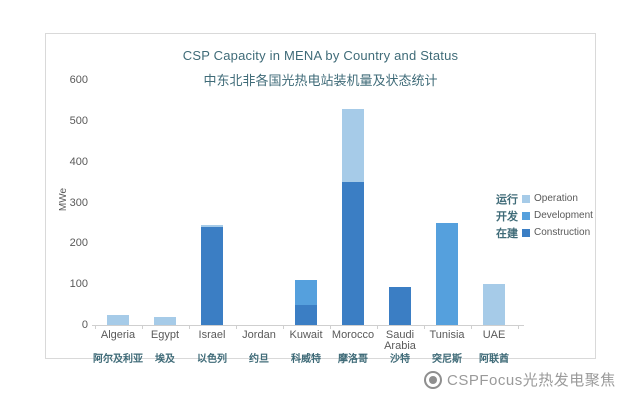  What do you see at coordinates (306, 335) in the screenshot?
I see `x-axis-label-kuwait: Kuwait` at bounding box center [306, 335].